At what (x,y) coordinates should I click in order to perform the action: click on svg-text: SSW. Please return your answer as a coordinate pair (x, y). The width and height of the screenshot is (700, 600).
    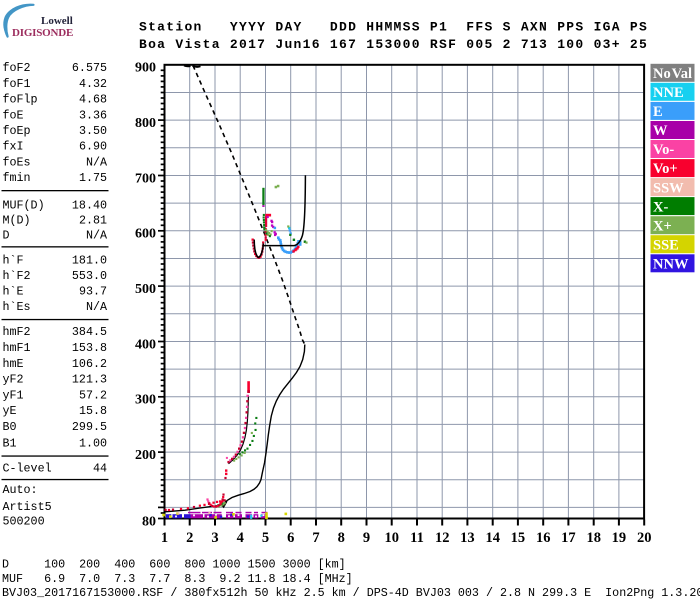
    Looking at the image, I should click on (668, 188).